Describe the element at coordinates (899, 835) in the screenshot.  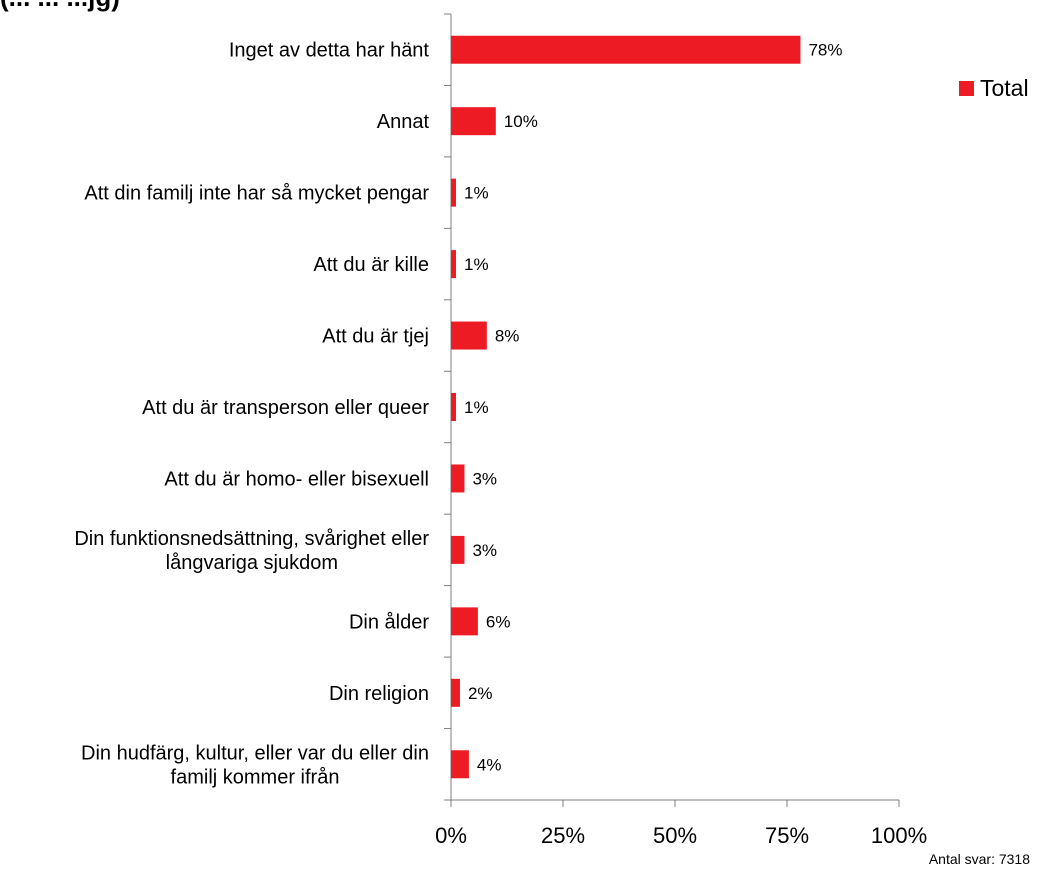
I see `x-tick-label: 100%` at that location.